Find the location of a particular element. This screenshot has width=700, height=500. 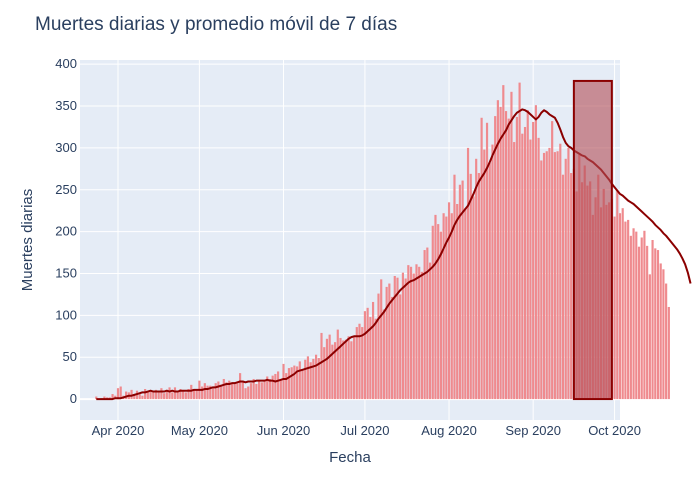

x-tick-label: Jun 2020 is located at coordinates (284, 430).